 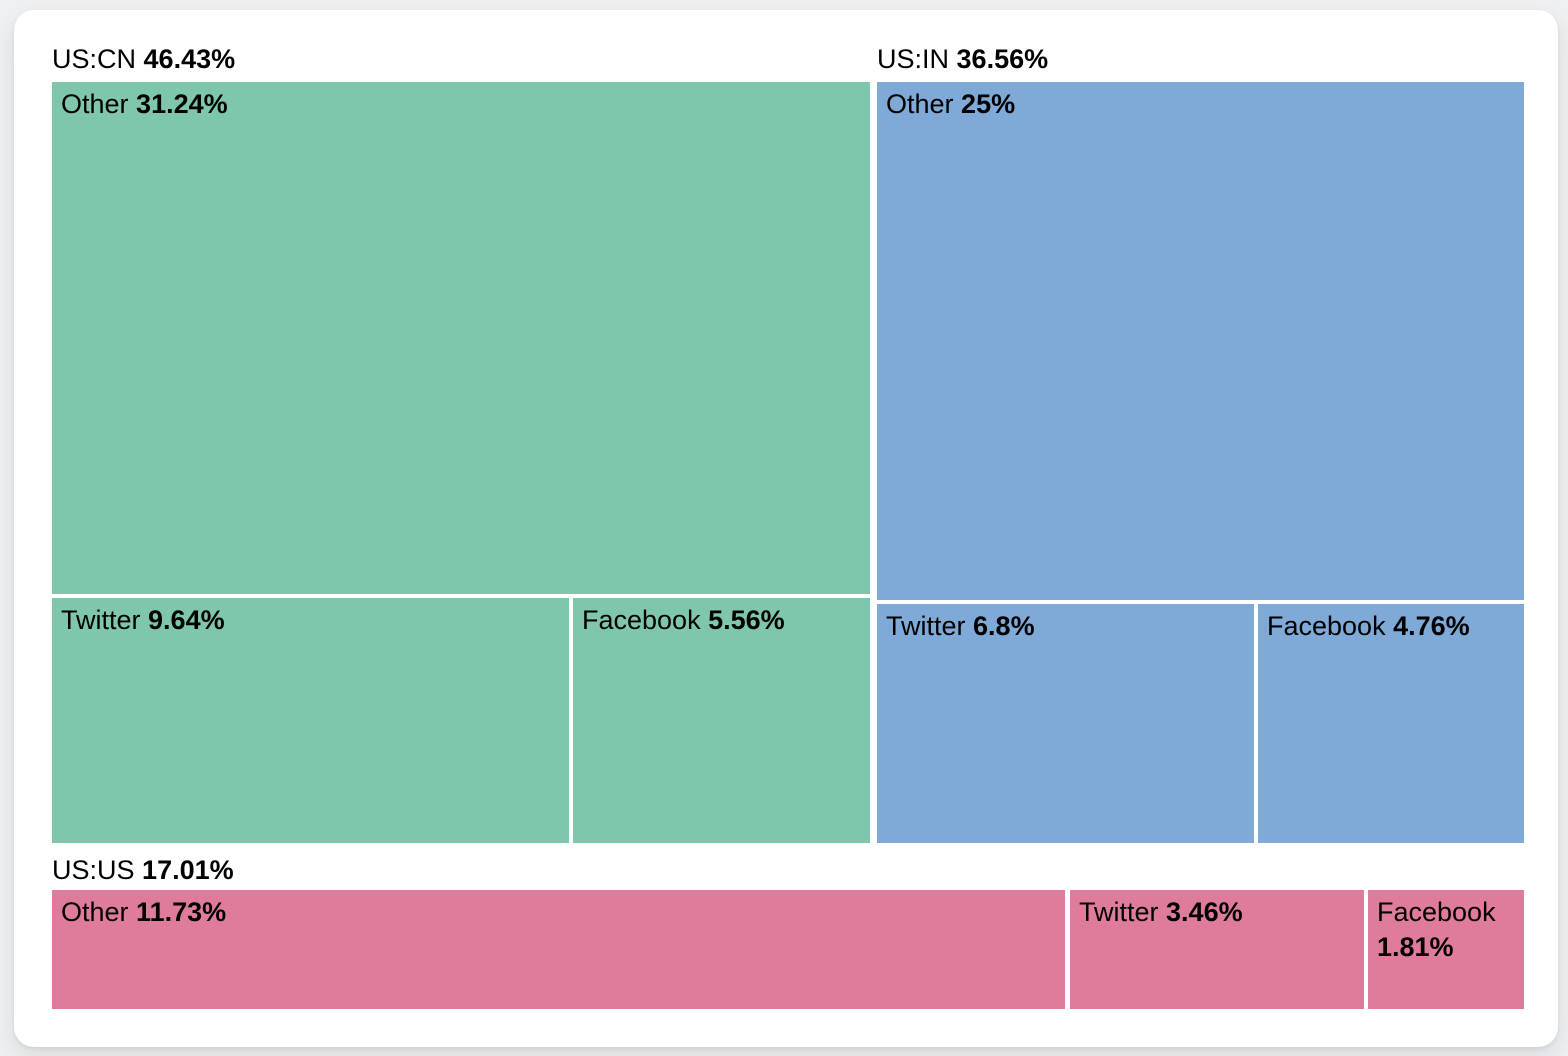 I want to click on treemap-group-label-us-us: US:US 17.01%, so click(x=143, y=870).